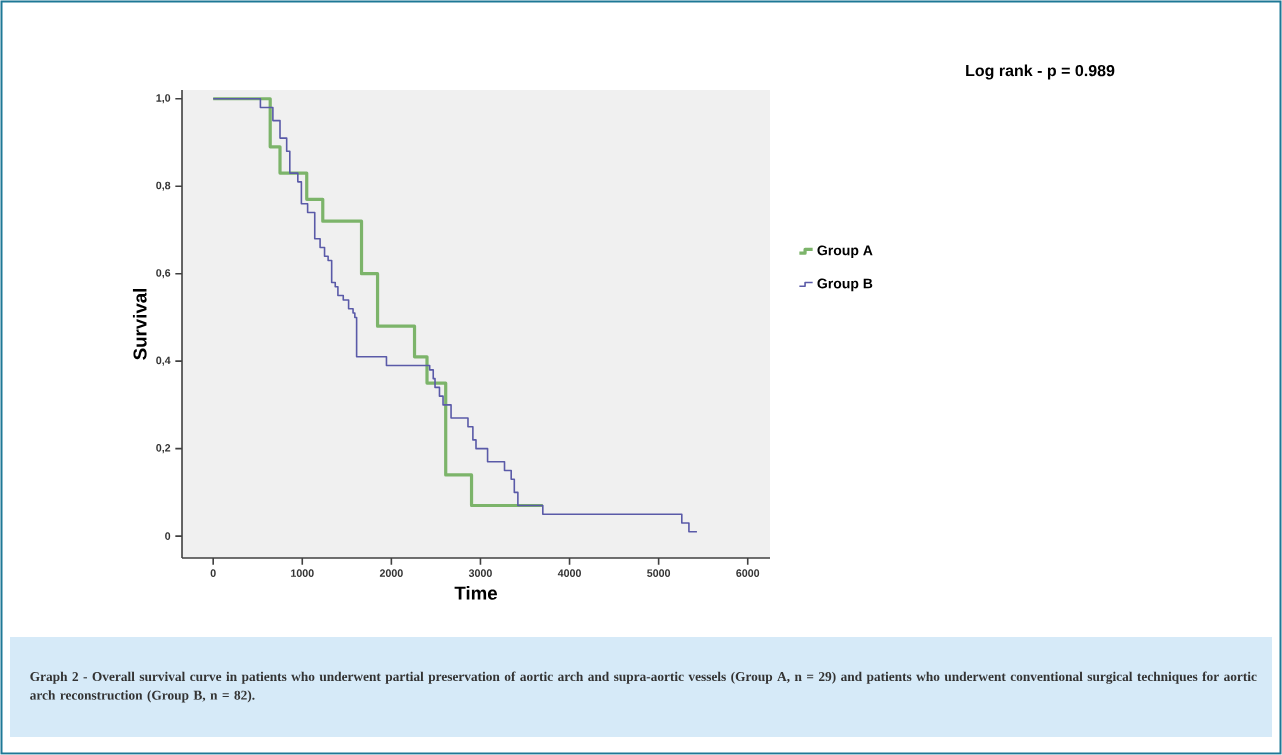 Image resolution: width=1282 pixels, height=755 pixels. Describe the element at coordinates (748, 573) in the screenshot. I see `x-tick-label: 6000` at that location.